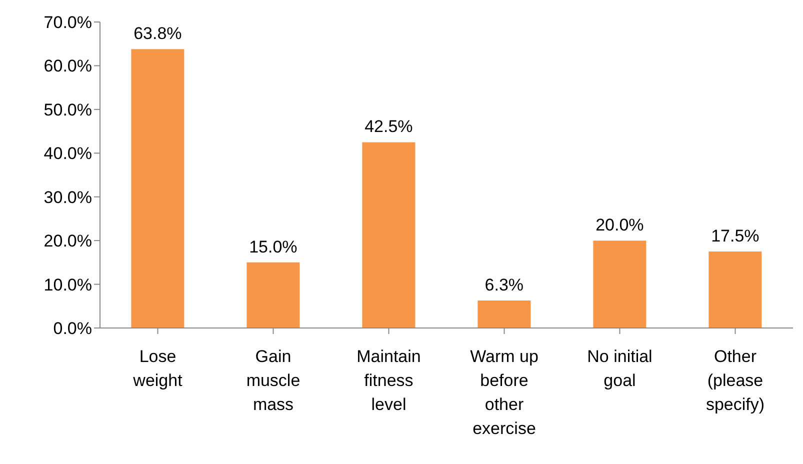  Describe the element at coordinates (68, 110) in the screenshot. I see `y-tick-label: 50.0%` at that location.